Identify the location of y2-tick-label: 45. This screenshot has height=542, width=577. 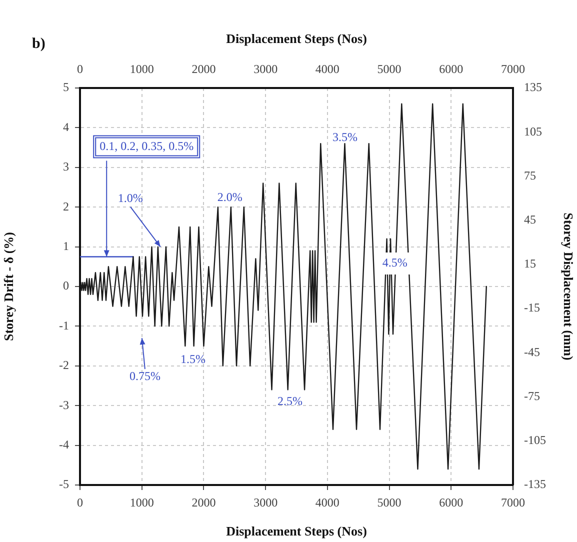
(530, 219).